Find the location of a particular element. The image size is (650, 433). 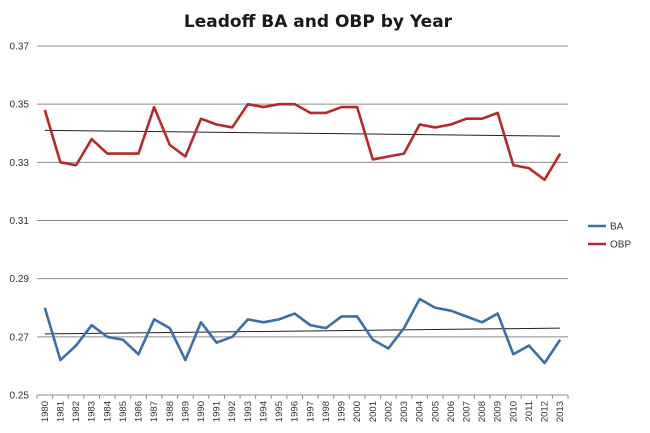

x-tick-label: 2004 is located at coordinates (420, 411).